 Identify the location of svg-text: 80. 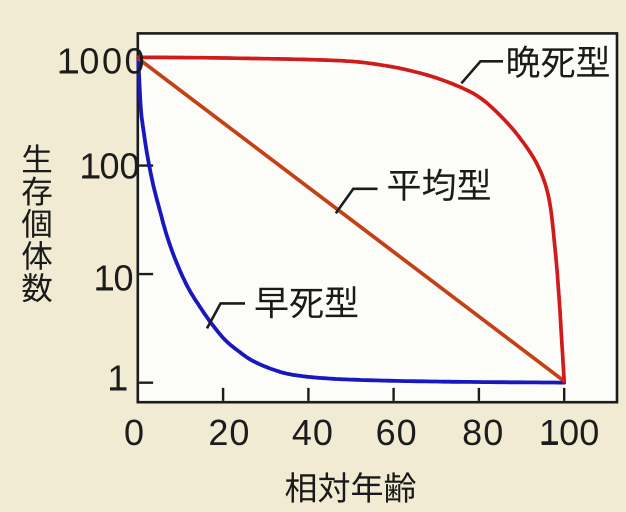
(483, 432).